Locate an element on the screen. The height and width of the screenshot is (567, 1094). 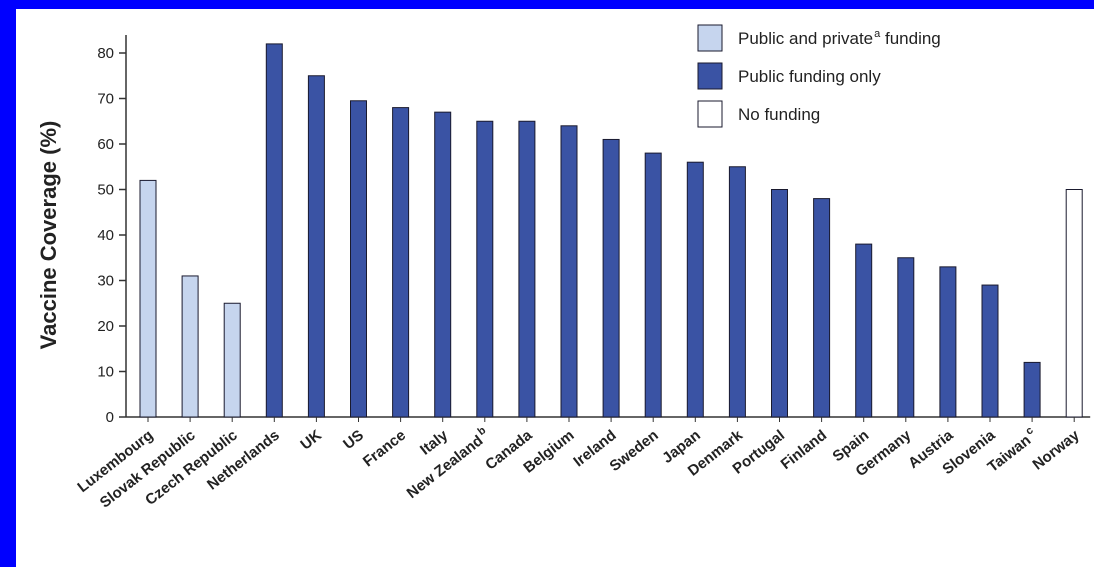
x-tick-label: France is located at coordinates (384, 449).